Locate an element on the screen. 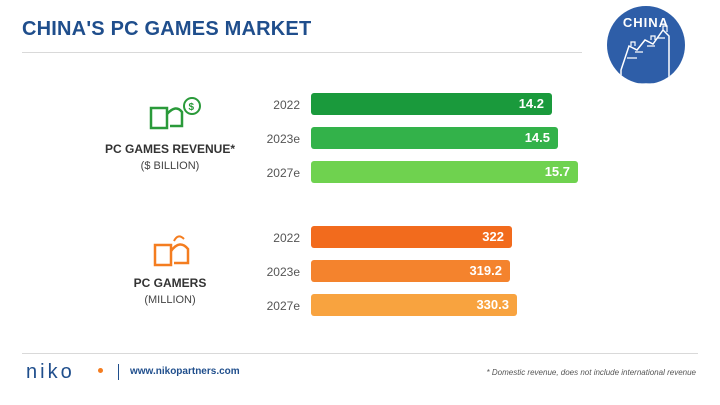 Image resolution: width=720 pixels, height=405 pixels. niko-logo: niko is located at coordinates (64, 372).